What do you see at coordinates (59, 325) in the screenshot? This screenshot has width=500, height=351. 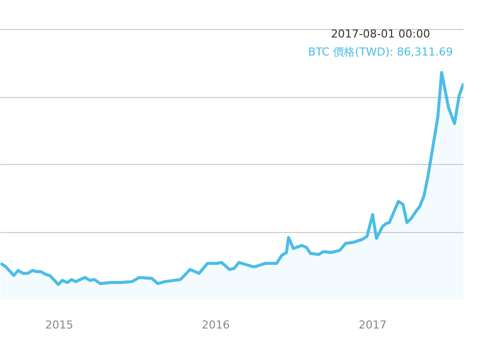 I see `x-tick-label: 2015` at bounding box center [59, 325].